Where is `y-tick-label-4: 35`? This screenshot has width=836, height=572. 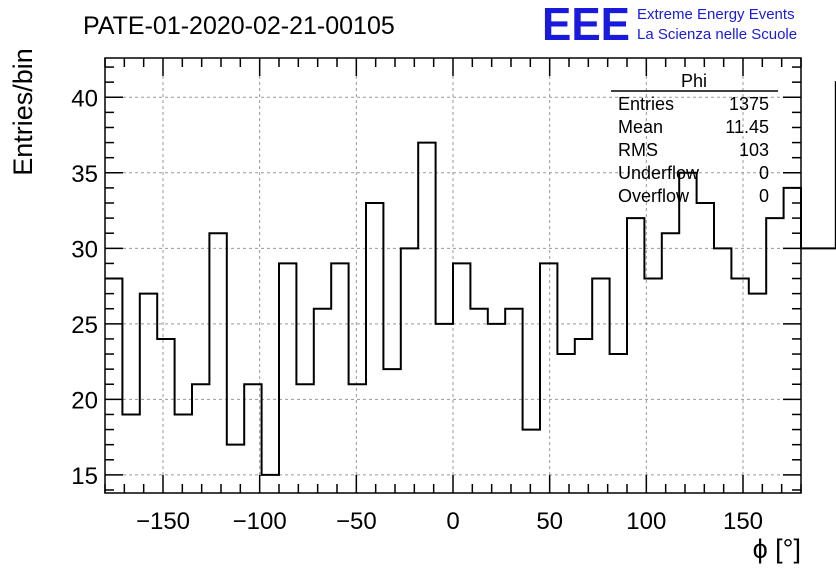 y-tick-label-4: 35 is located at coordinates (84, 174).